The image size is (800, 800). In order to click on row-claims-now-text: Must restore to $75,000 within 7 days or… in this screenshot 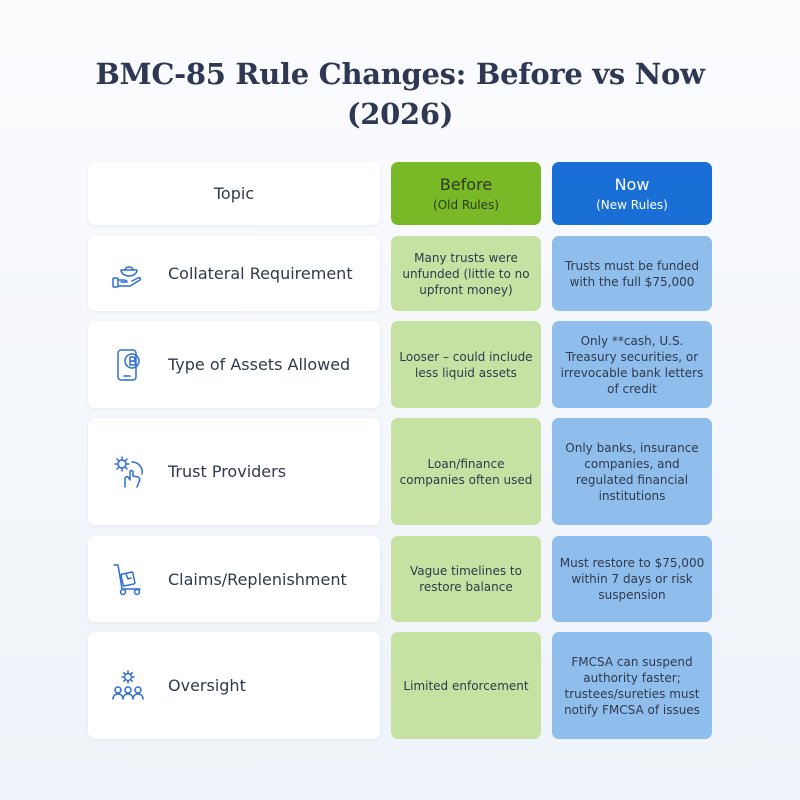, I will do `click(632, 579)`.